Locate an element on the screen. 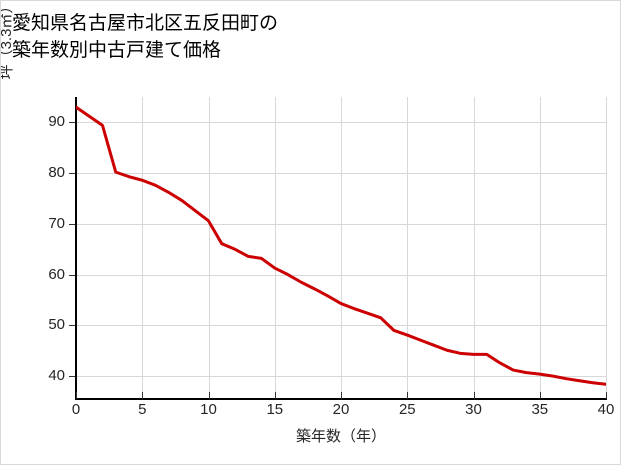 Image resolution: width=621 pixels, height=465 pixels. y-axis-title: 坪（3.3㎡）単価（万円） is located at coordinates (10, 73).